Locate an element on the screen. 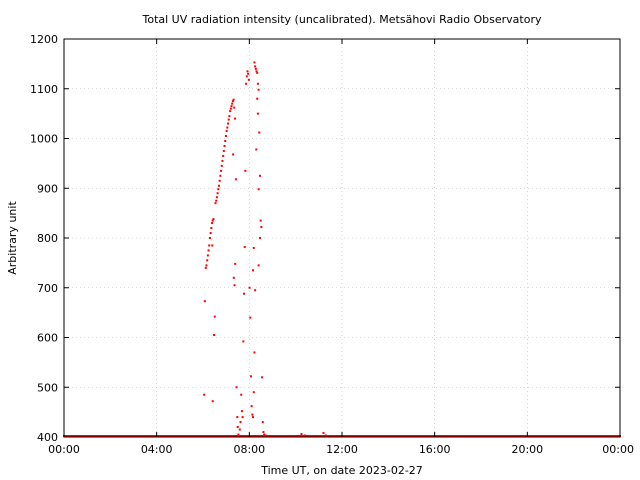 The image size is (640, 480). x-tick-label: 04:00 is located at coordinates (157, 449).